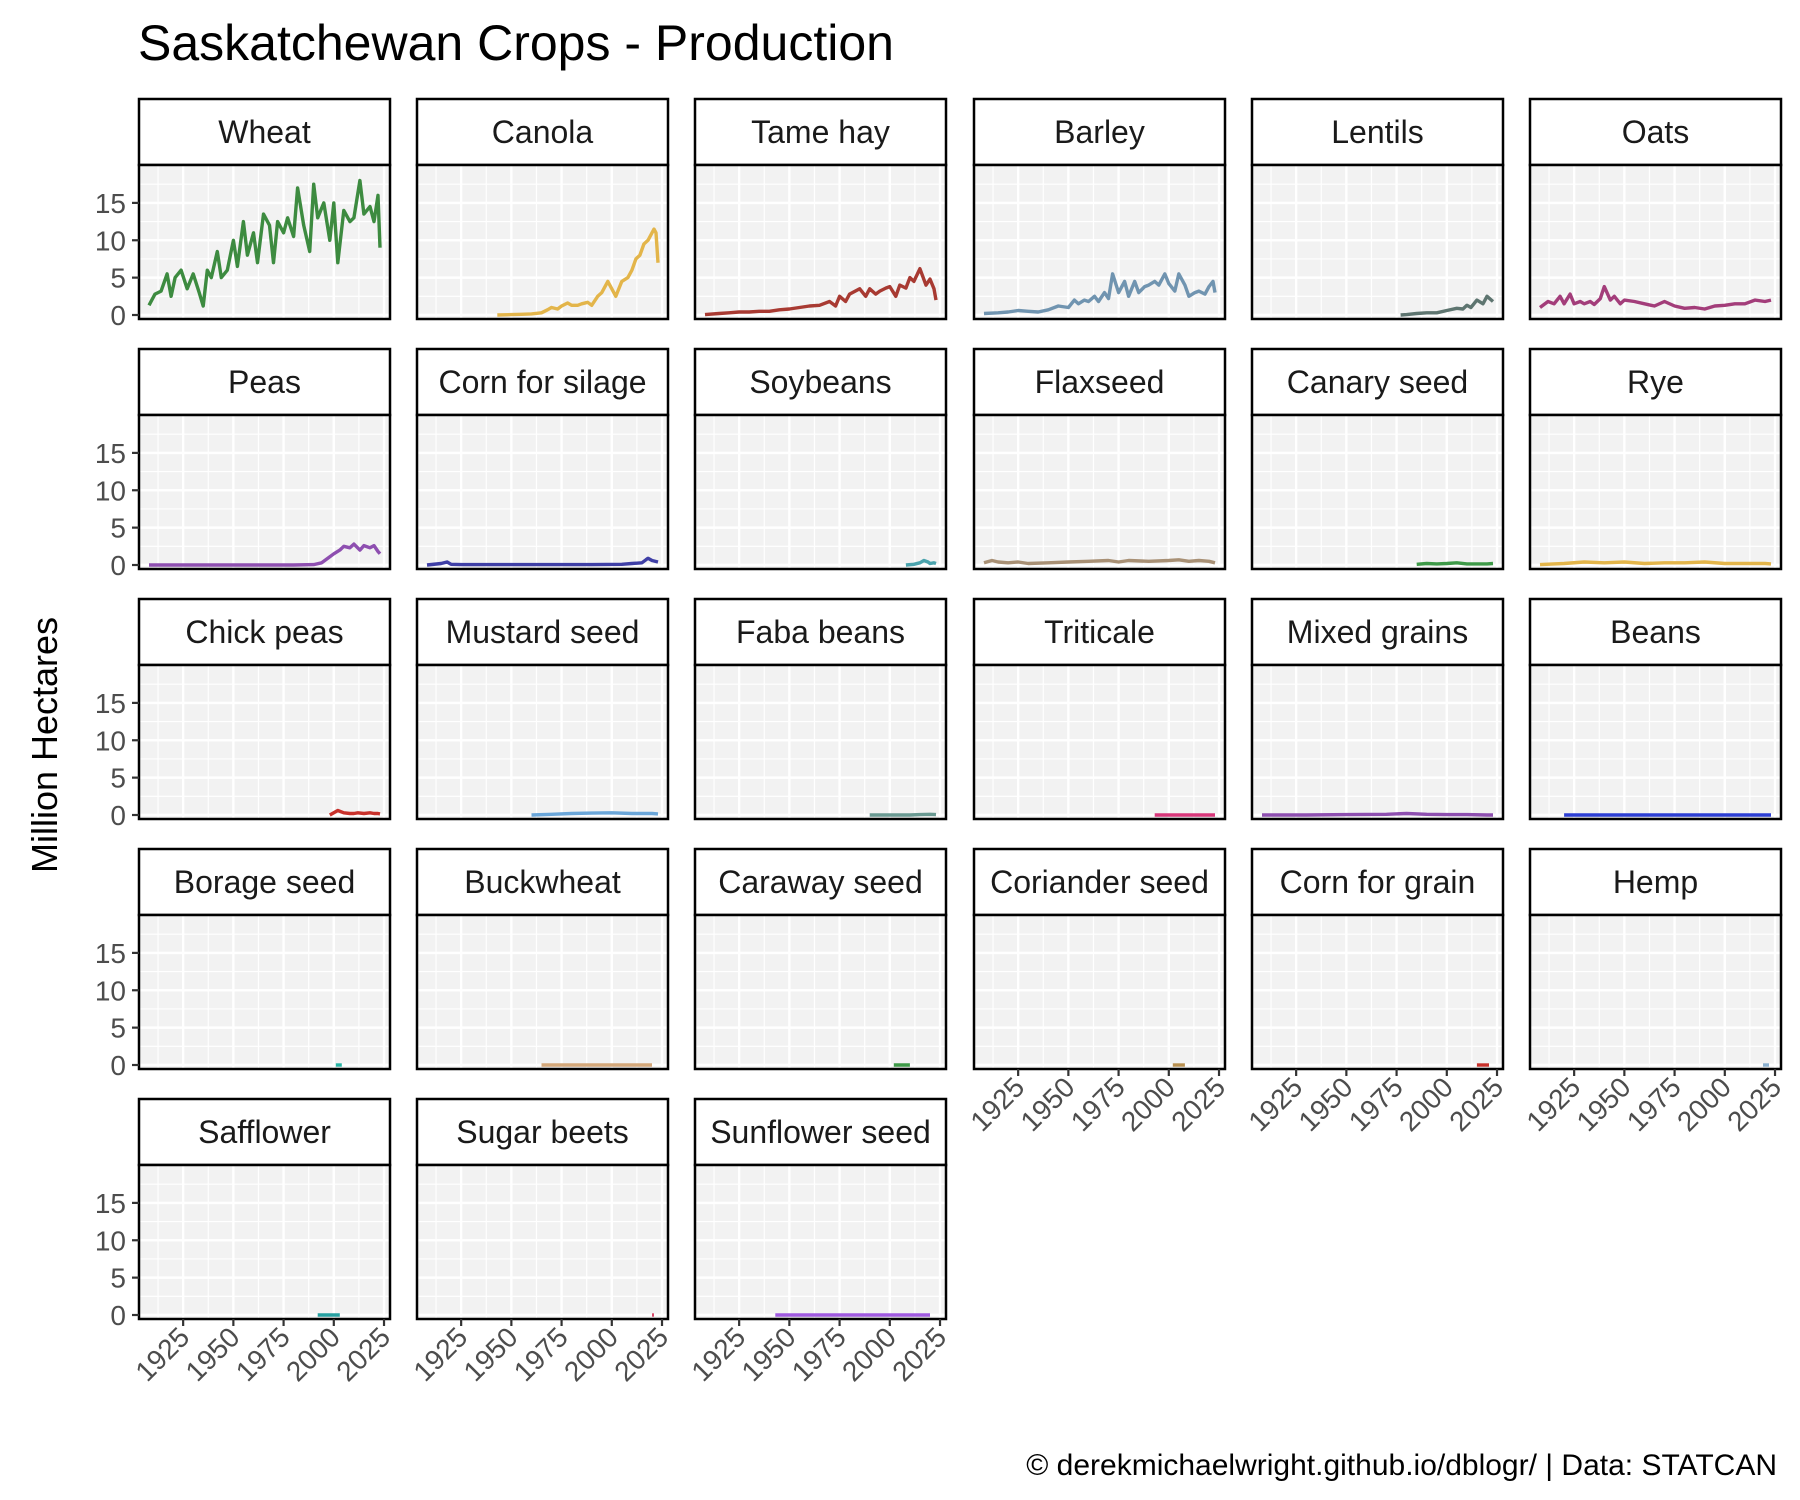 Image resolution: width=1800 pixels, height=1500 pixels. What do you see at coordinates (264, 632) in the screenshot?
I see `facet-strip-label: Chick peas` at bounding box center [264, 632].